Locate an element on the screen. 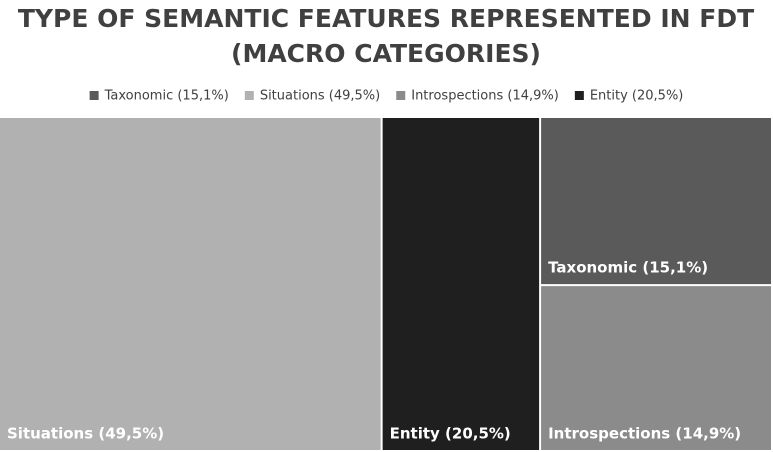  legend-label: Introspections (14,9%) is located at coordinates (485, 96).